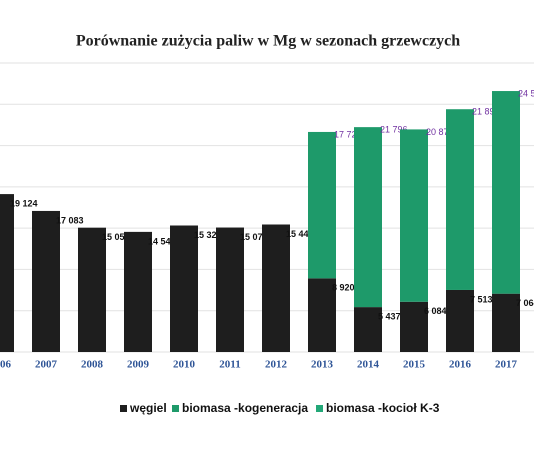  I want to click on value-label: 21 890, so click(486, 112).